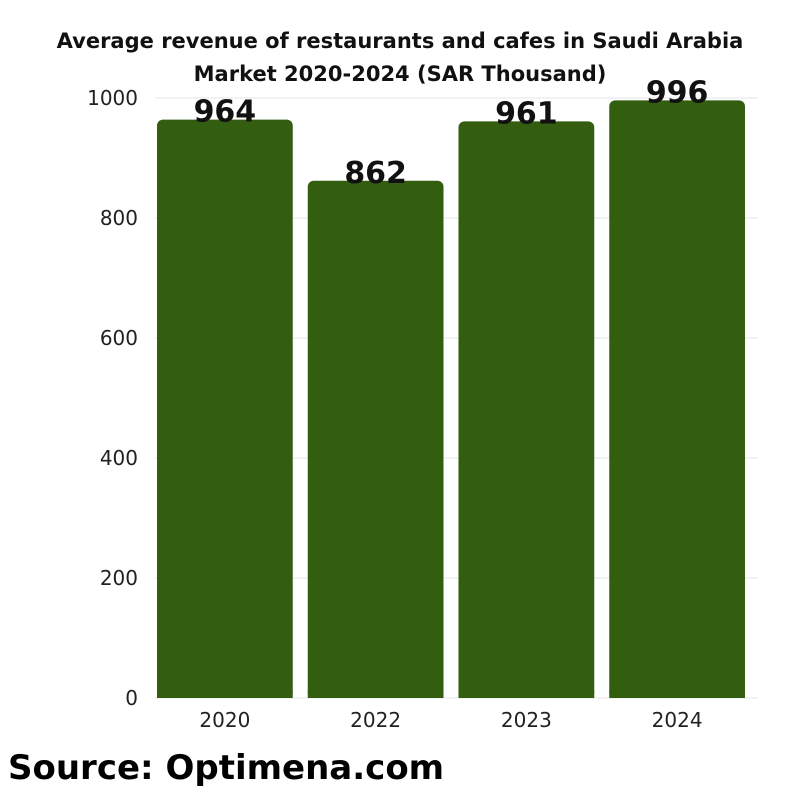 The width and height of the screenshot is (800, 800). I want to click on source-credit: Source: Optimena.com, so click(226, 768).